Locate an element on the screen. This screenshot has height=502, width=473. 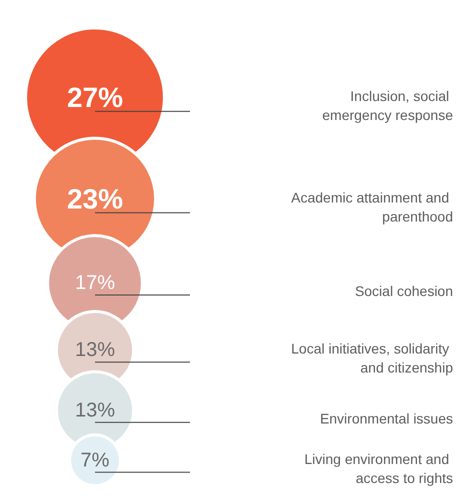
category-label: Academic attainment and parenthood is located at coordinates (372, 206).